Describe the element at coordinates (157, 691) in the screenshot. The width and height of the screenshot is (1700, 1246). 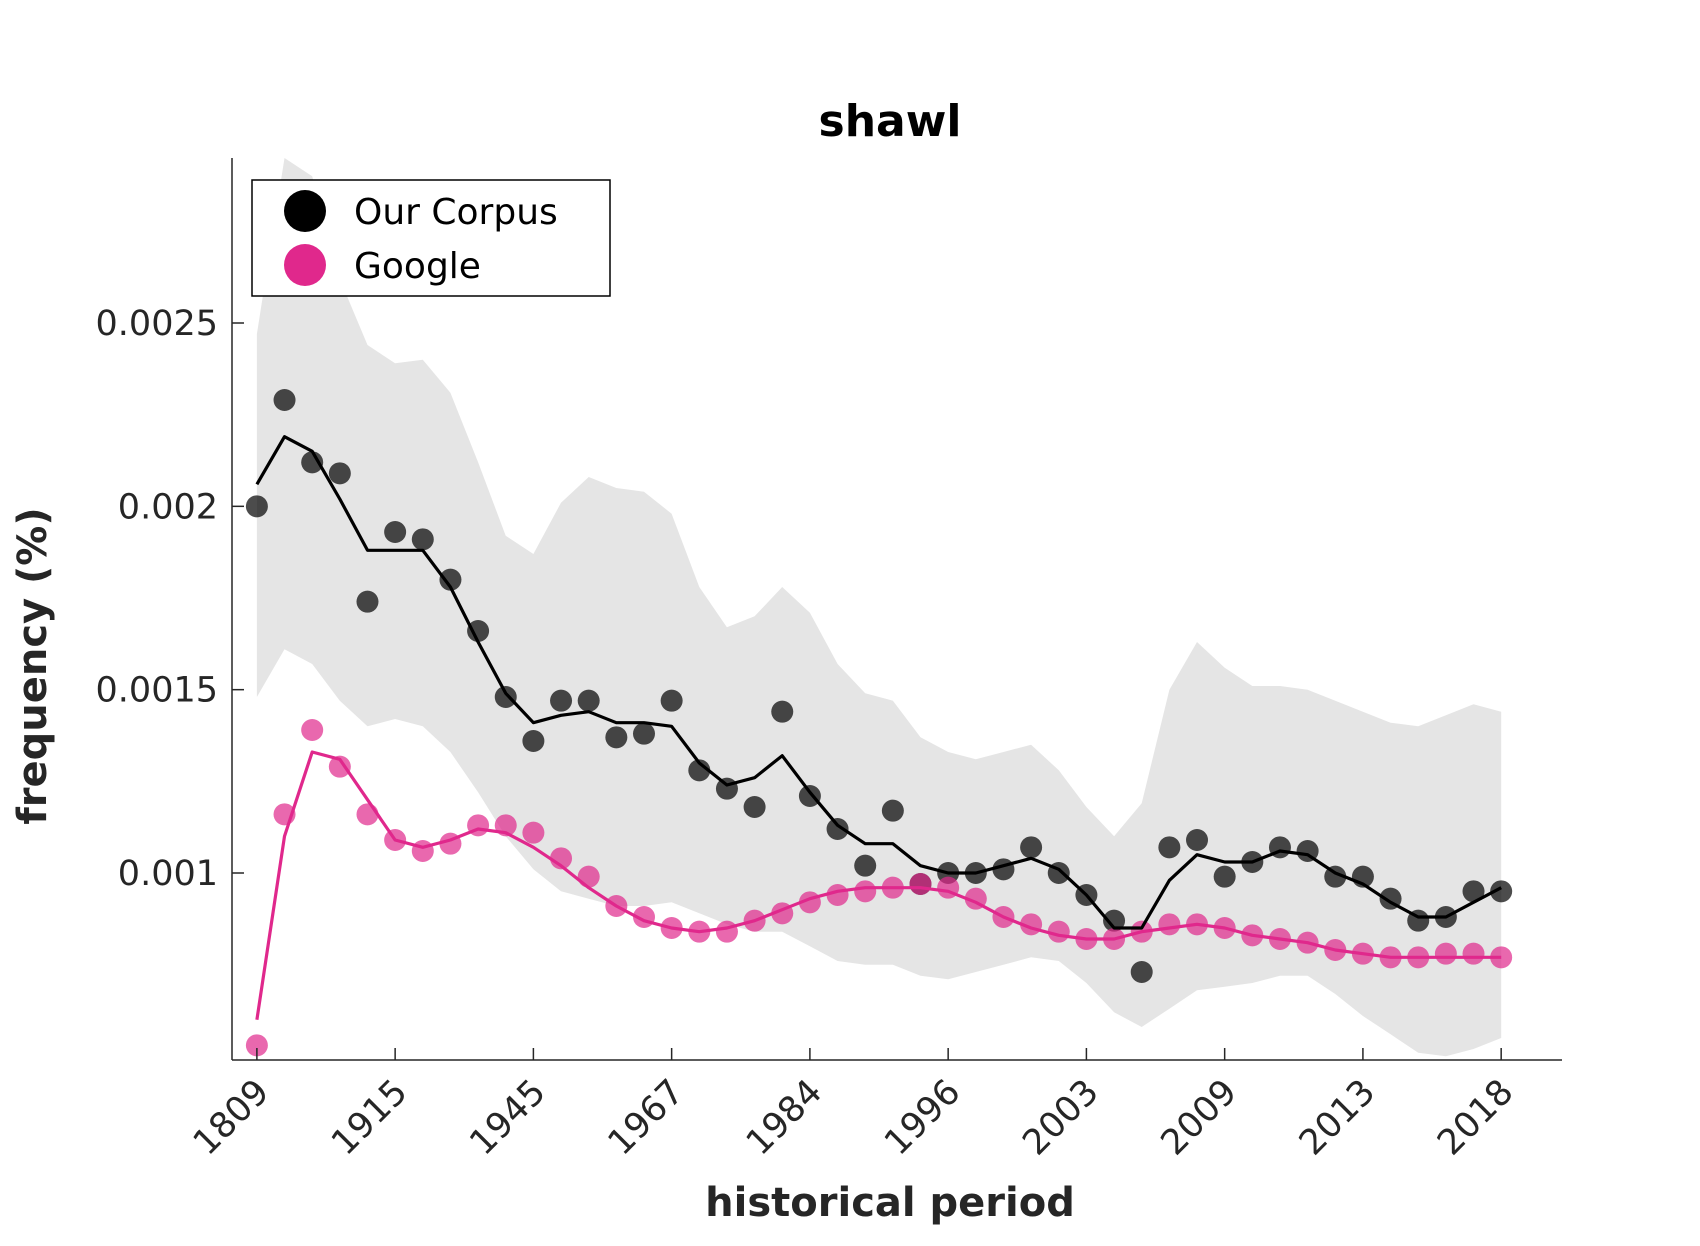
I see `y-tick-label: 0.0015` at that location.